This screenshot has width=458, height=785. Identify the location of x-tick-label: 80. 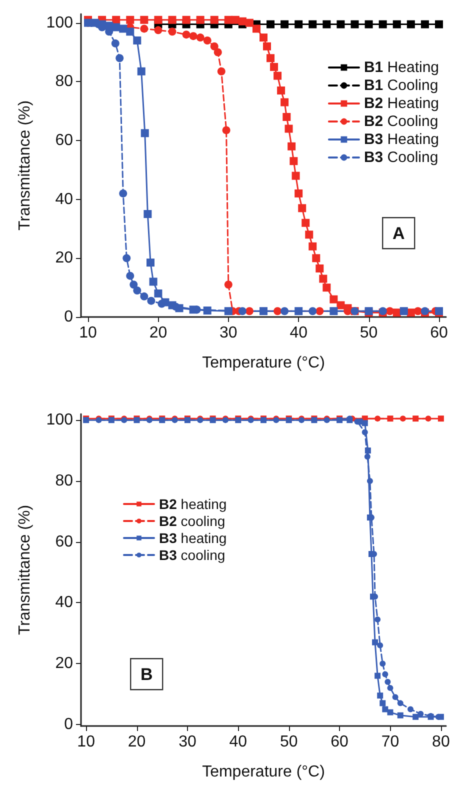
(441, 742).